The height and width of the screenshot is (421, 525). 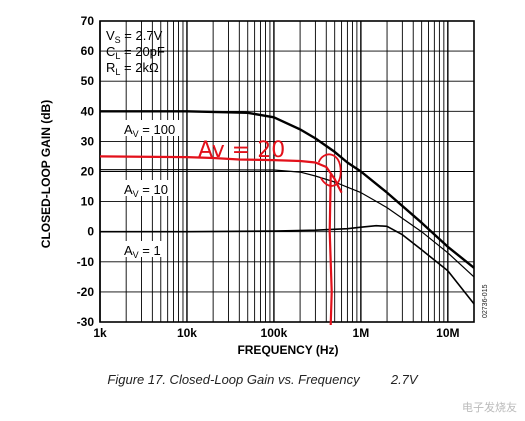 I want to click on x-tick-label: 1M, so click(x=361, y=333).